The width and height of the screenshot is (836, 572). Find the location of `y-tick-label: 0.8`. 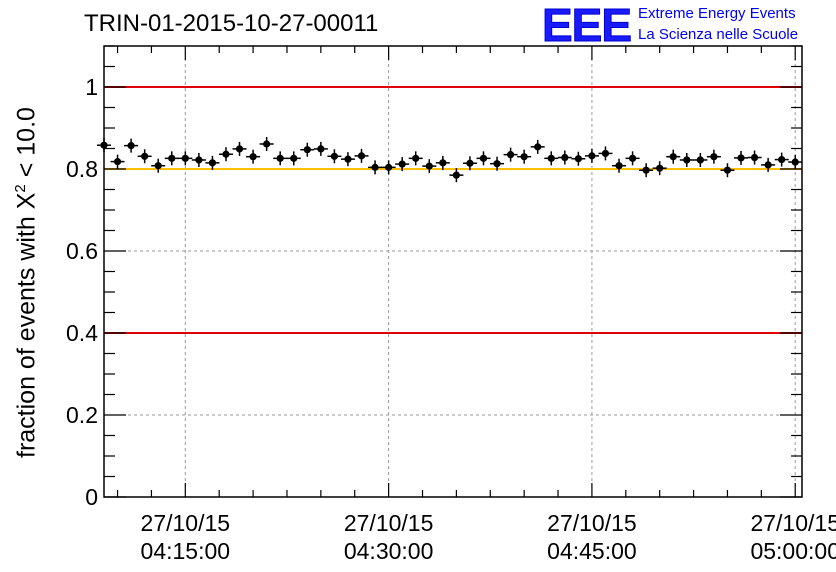

y-tick-label: 0.8 is located at coordinates (82, 169).